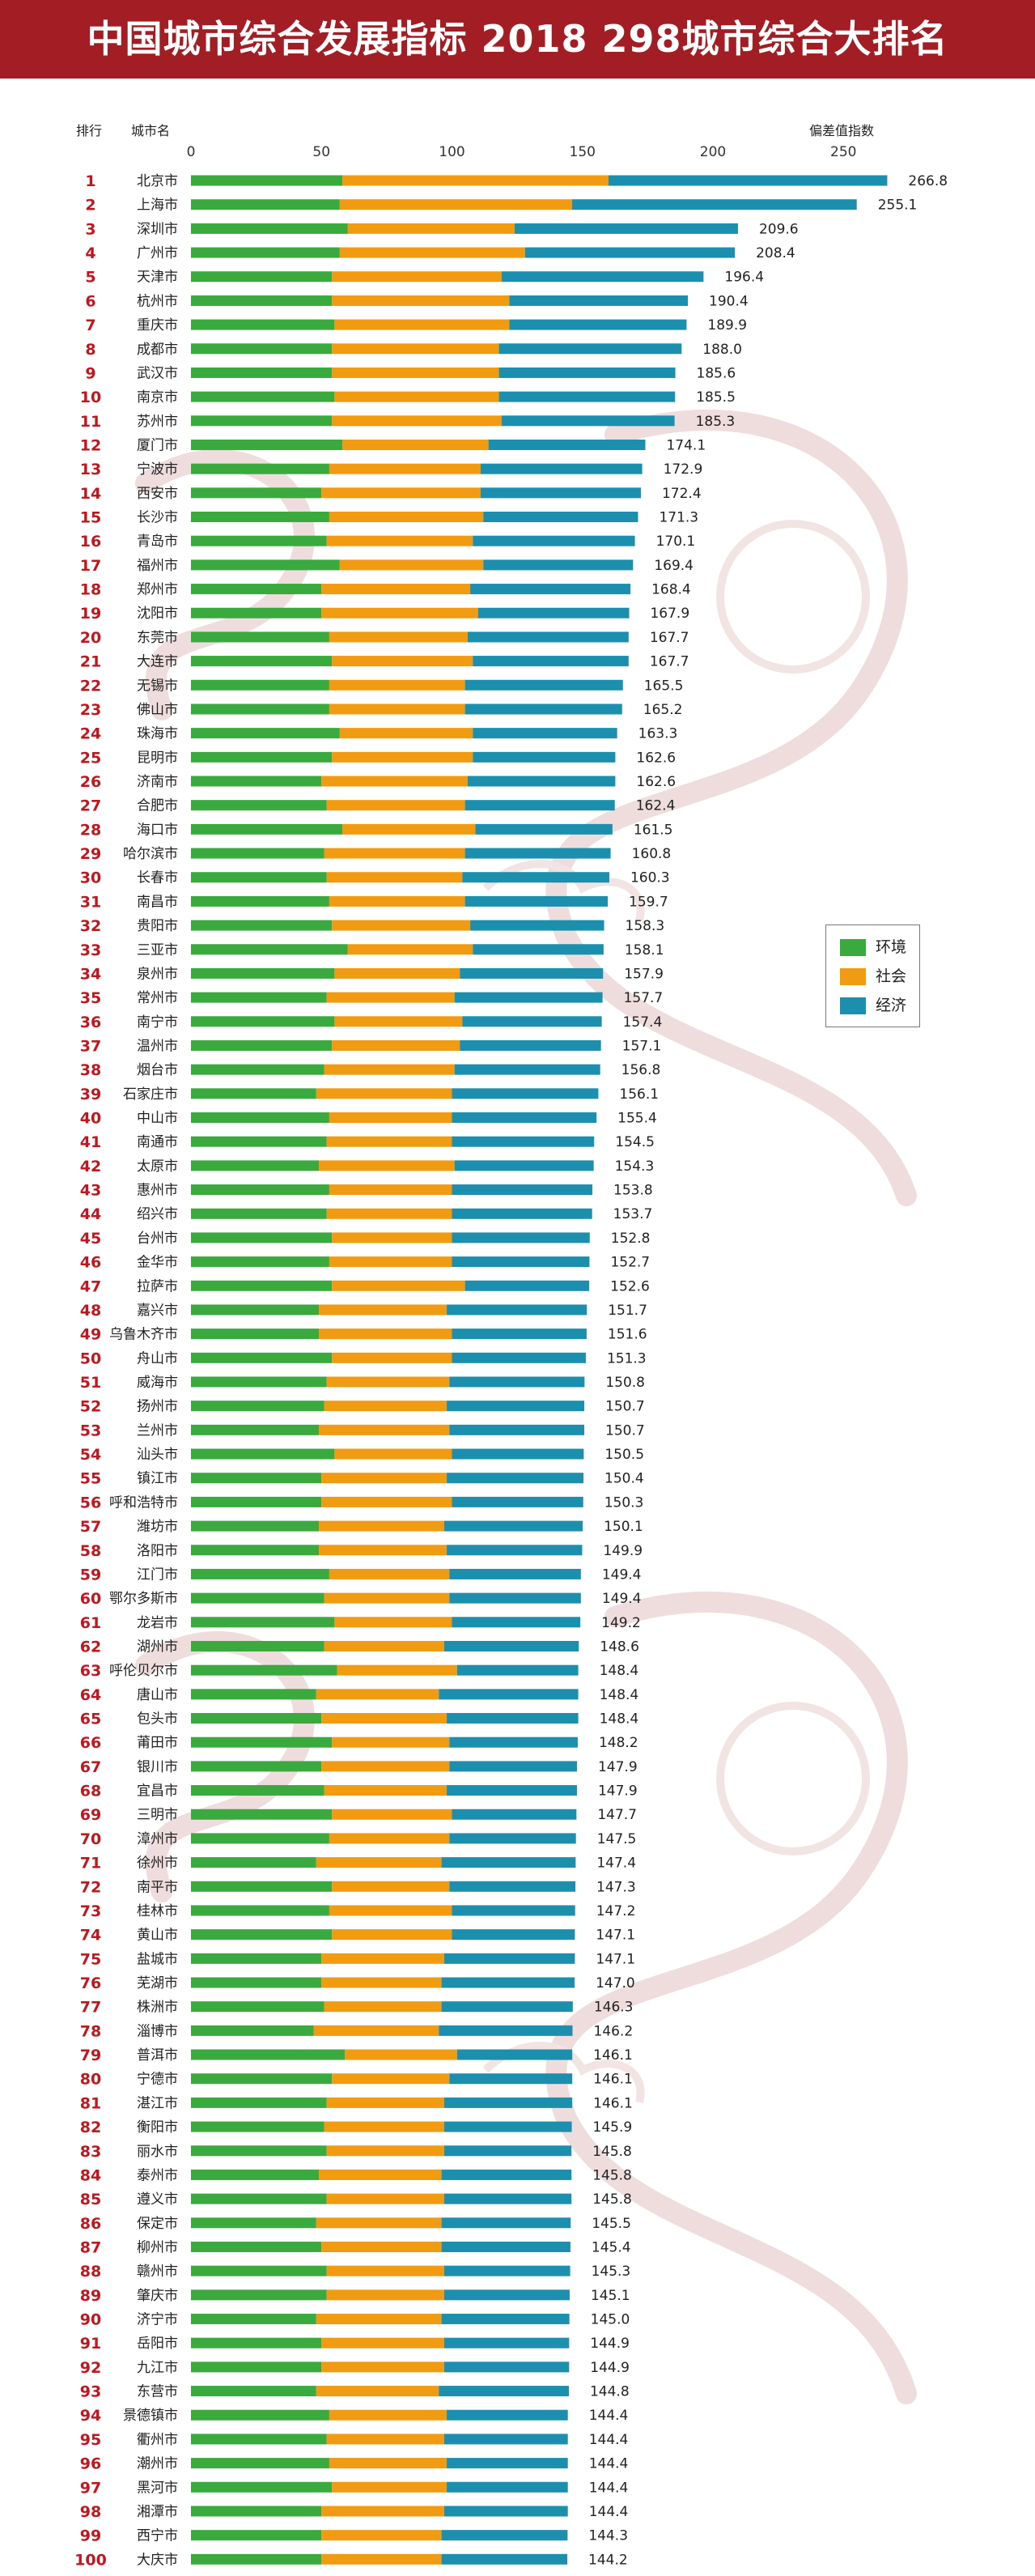  What do you see at coordinates (90, 1119) in the screenshot?
I see `rank-label: 40` at bounding box center [90, 1119].